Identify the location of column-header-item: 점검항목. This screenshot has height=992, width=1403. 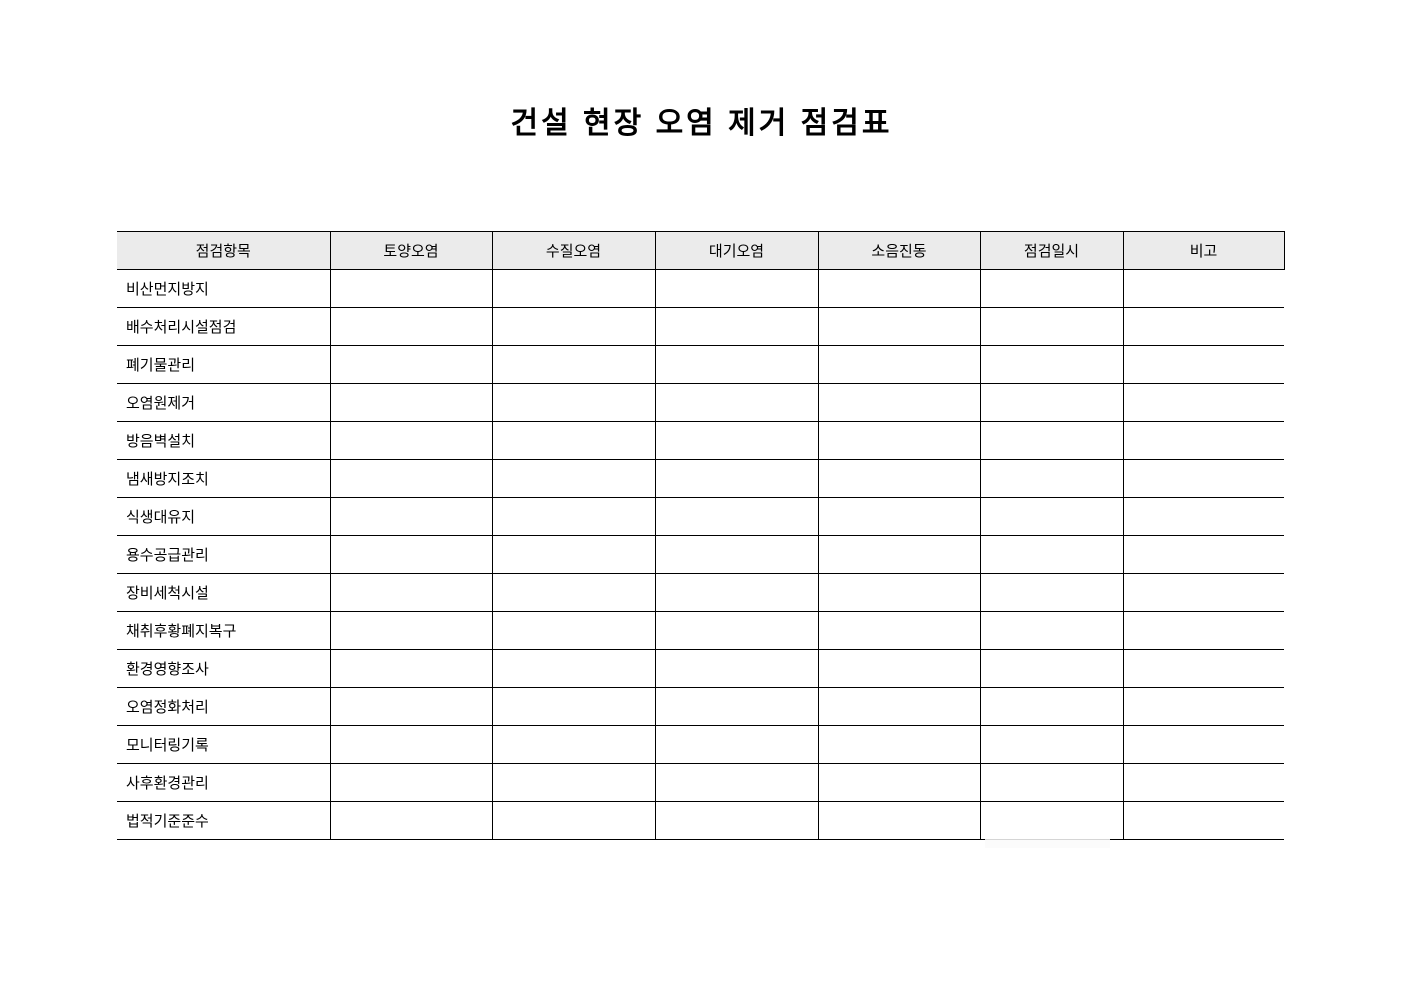
(223, 250).